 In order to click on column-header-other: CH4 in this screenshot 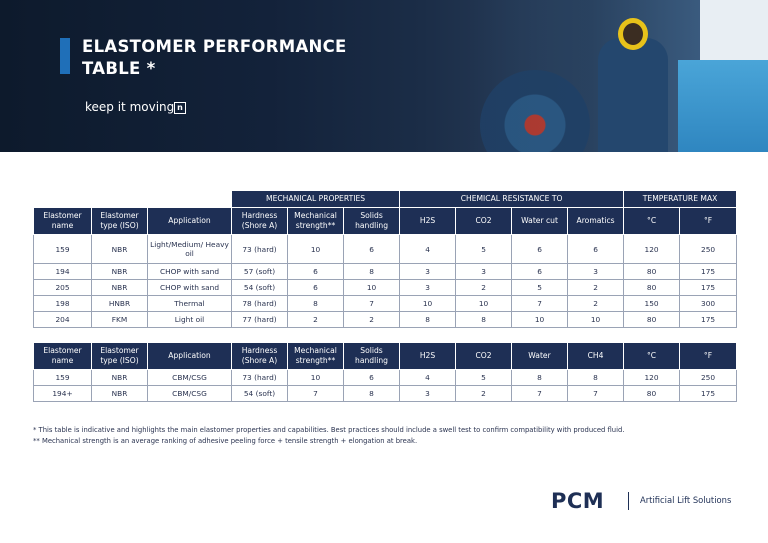, I will do `click(595, 356)`.